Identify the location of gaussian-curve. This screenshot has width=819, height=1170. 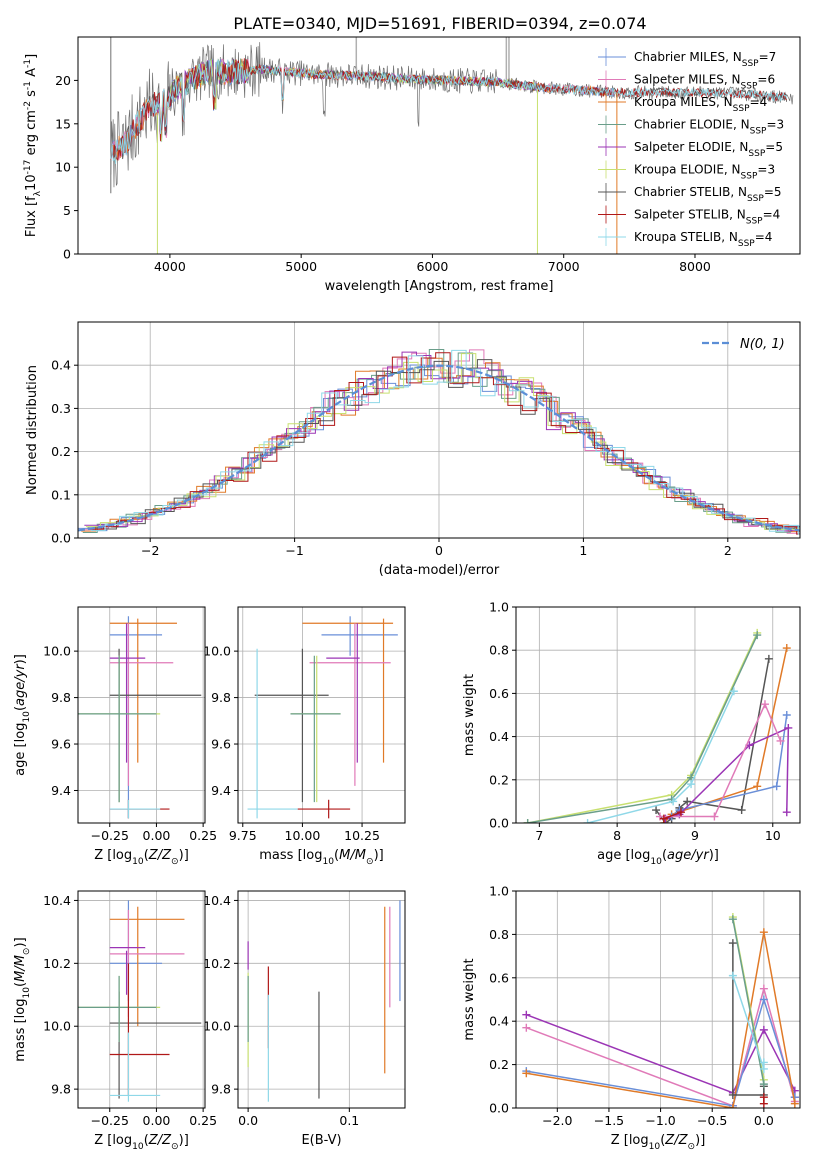
(439, 448).